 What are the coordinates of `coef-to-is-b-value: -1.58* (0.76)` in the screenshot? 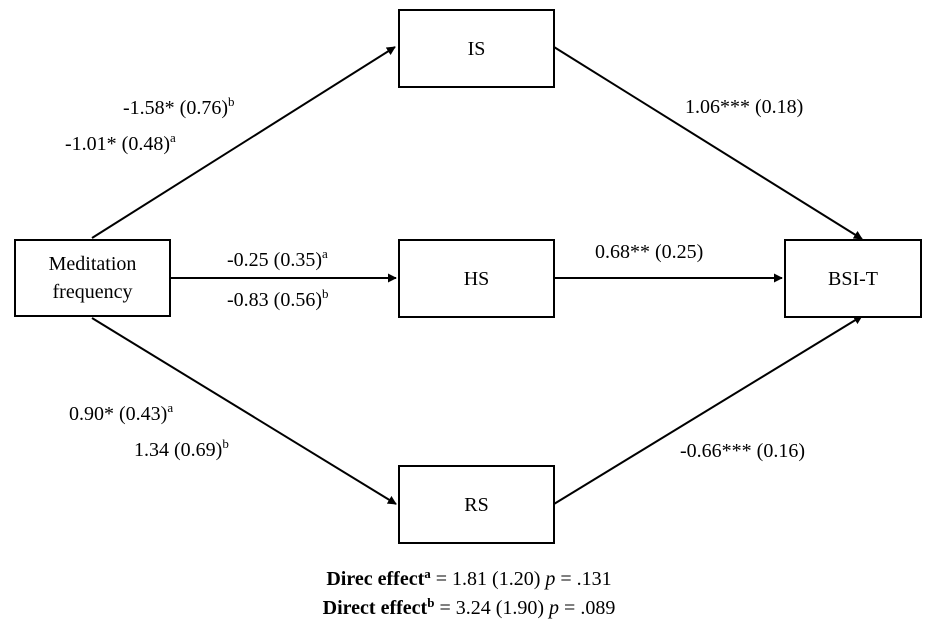 It's located at (175, 108).